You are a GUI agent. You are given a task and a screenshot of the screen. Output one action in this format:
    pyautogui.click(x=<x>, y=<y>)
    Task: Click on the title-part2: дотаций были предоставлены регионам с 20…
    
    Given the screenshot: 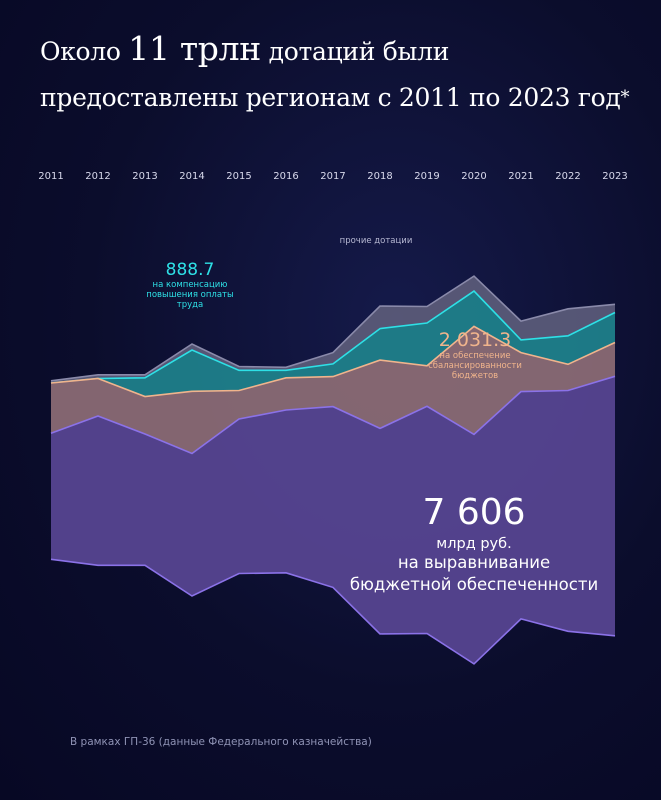 What is the action you would take?
    pyautogui.click(x=330, y=74)
    